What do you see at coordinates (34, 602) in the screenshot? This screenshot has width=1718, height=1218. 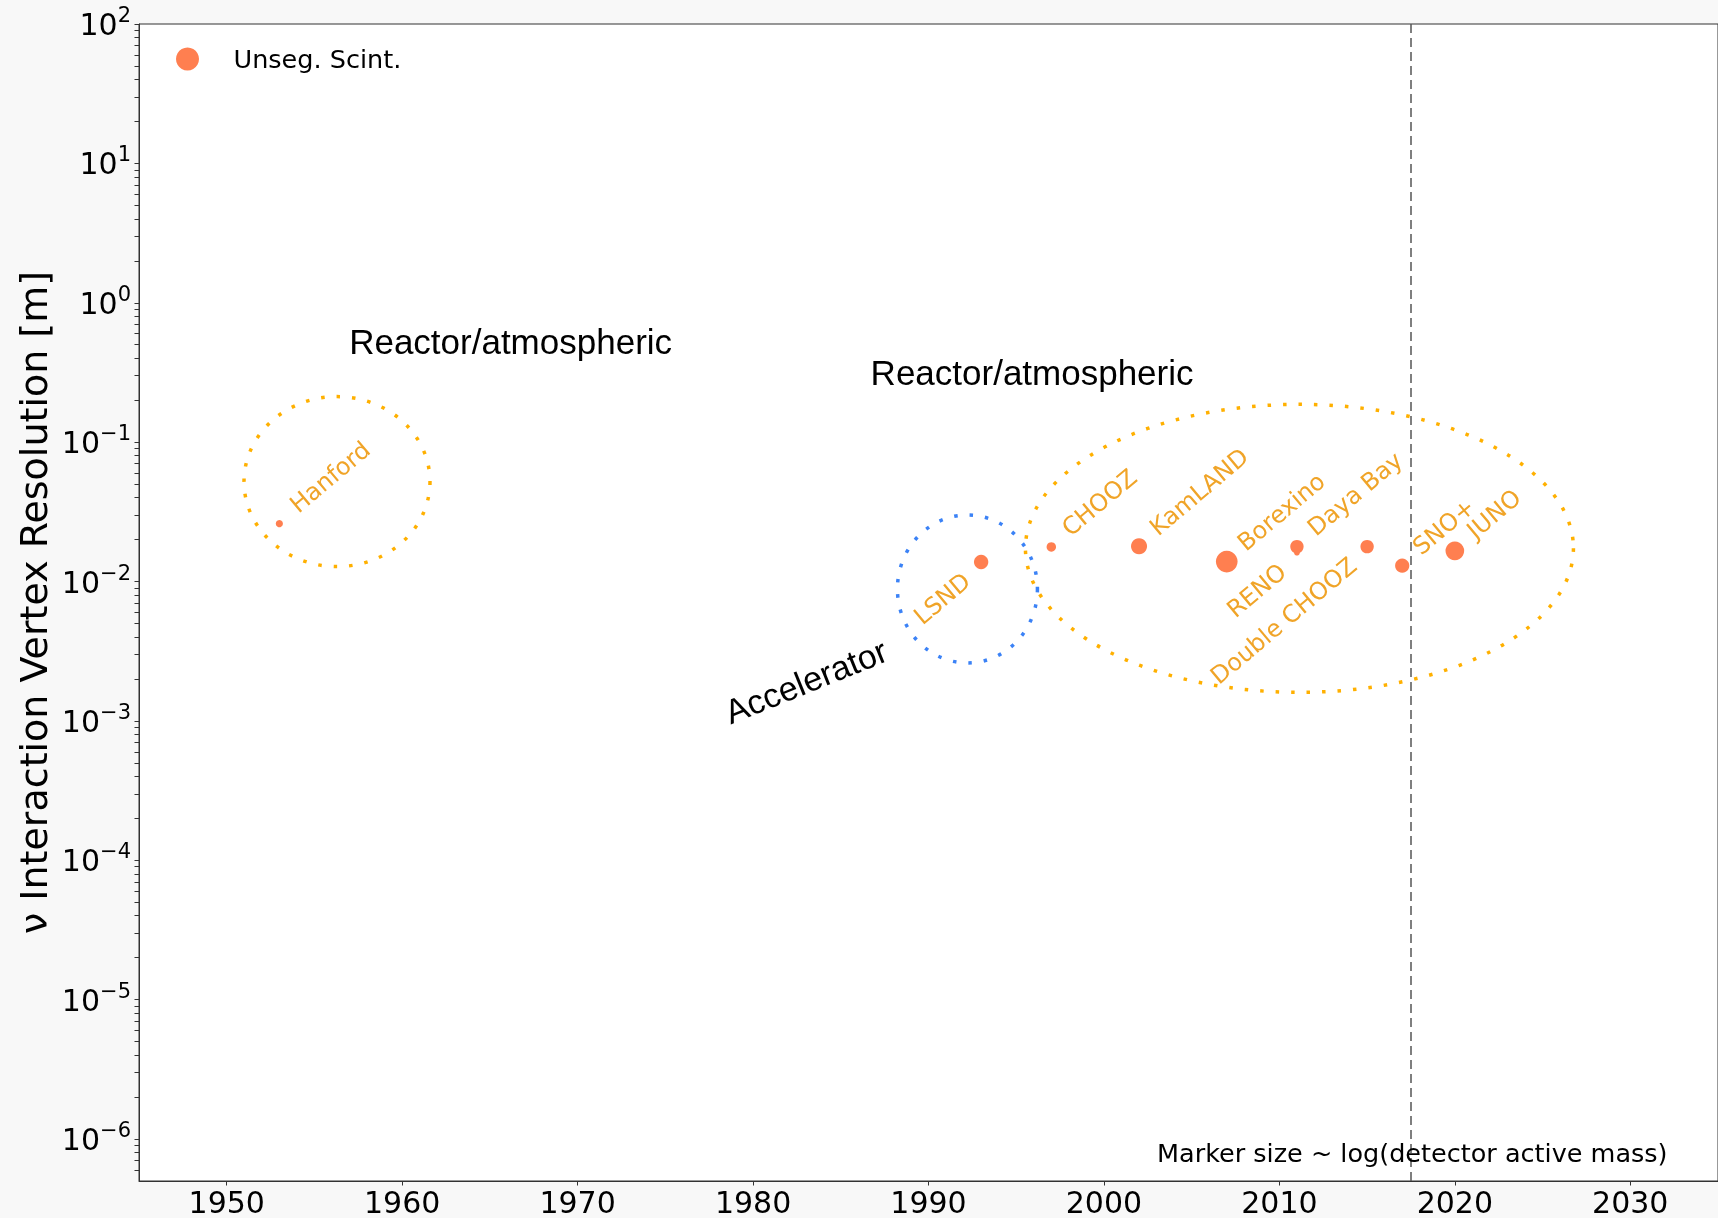 I see `y-axis-title: ν Interaction Vertex Resolution [m]` at bounding box center [34, 602].